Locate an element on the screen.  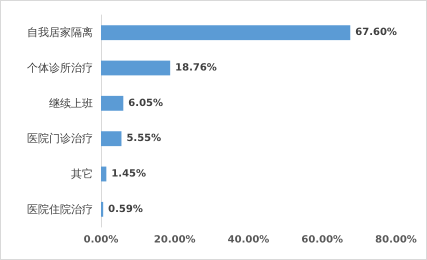
x-tick-label: 80.00% is located at coordinates (396, 240).